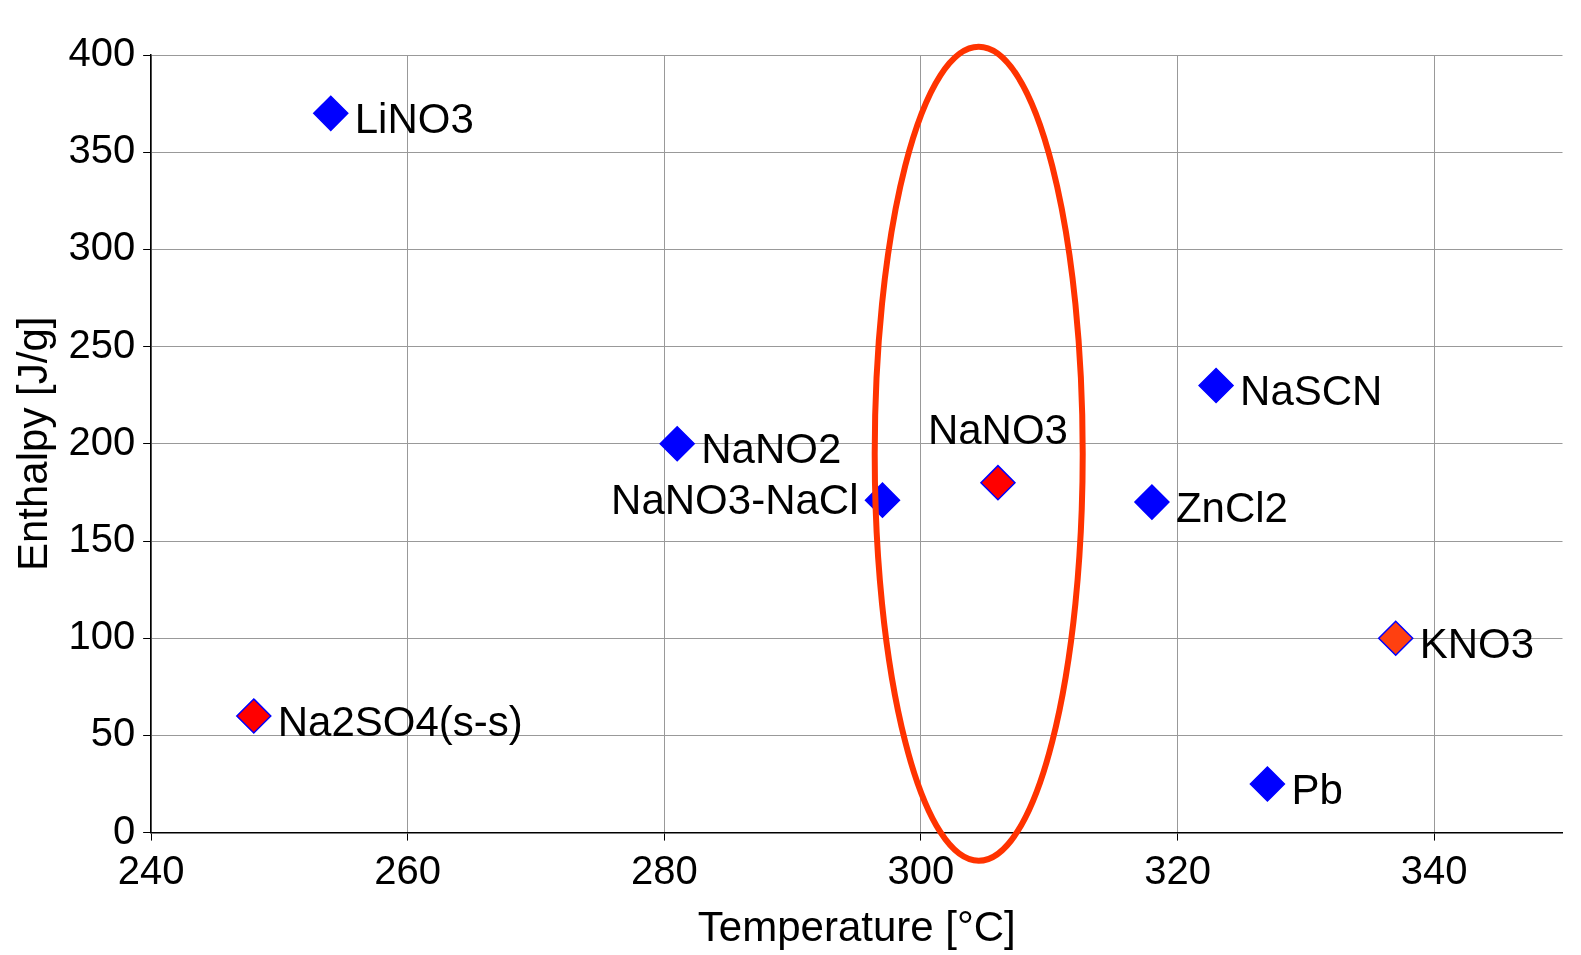 The image size is (1581, 955). Describe the element at coordinates (1477, 643) in the screenshot. I see `annotation: KNO3` at that location.